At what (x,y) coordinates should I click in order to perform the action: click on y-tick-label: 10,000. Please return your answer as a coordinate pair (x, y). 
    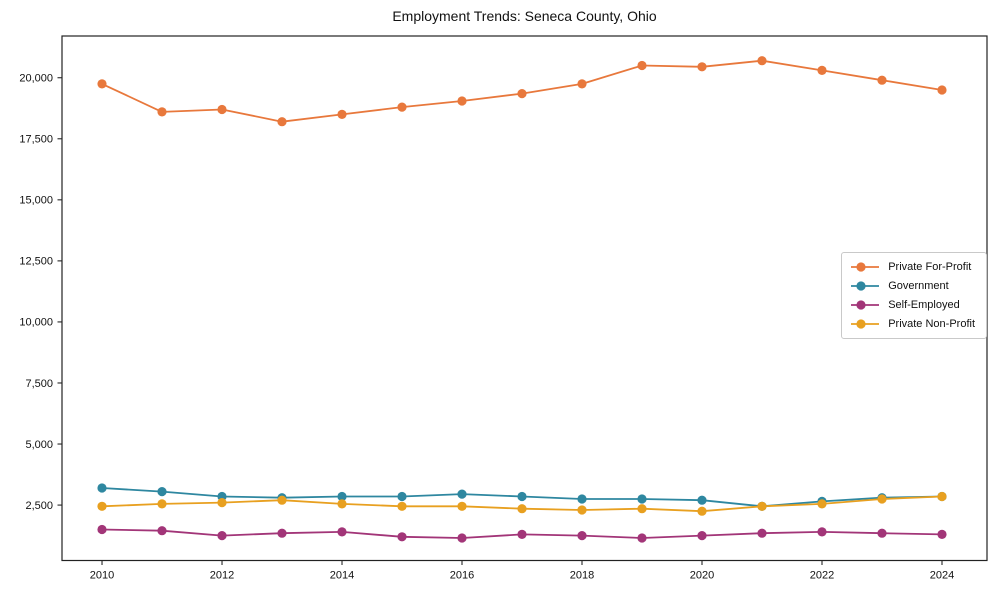
    Looking at the image, I should click on (36, 323).